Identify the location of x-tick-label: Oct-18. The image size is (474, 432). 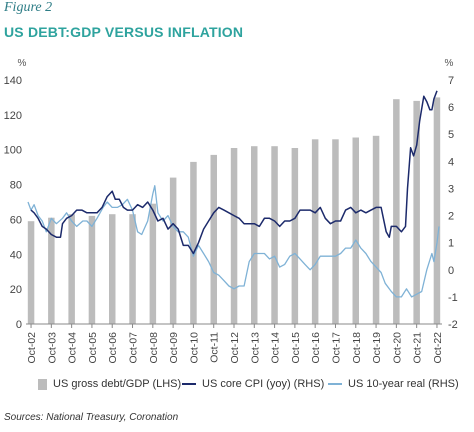
(357, 348).